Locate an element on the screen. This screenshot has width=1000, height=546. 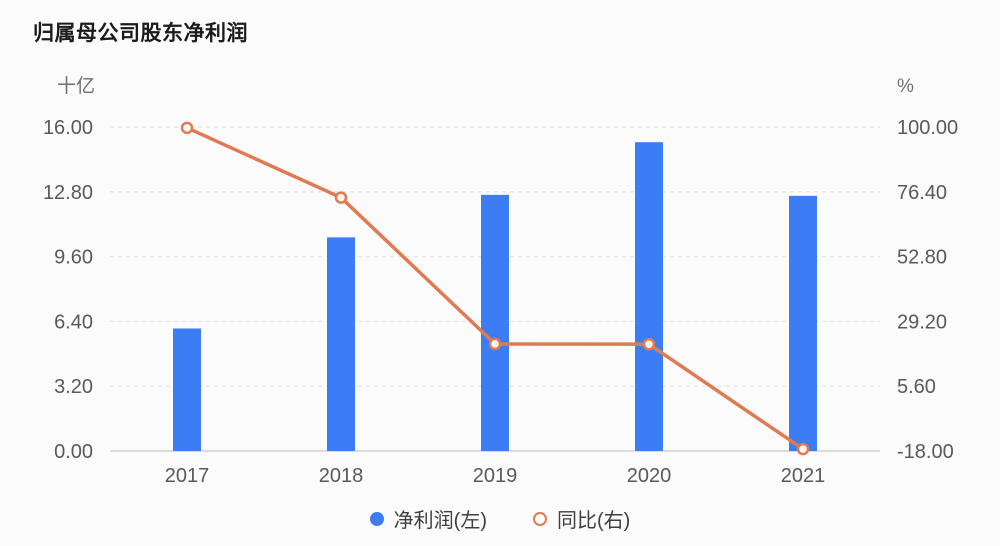
x-axis-label-2020: 2020 is located at coordinates (649, 476).